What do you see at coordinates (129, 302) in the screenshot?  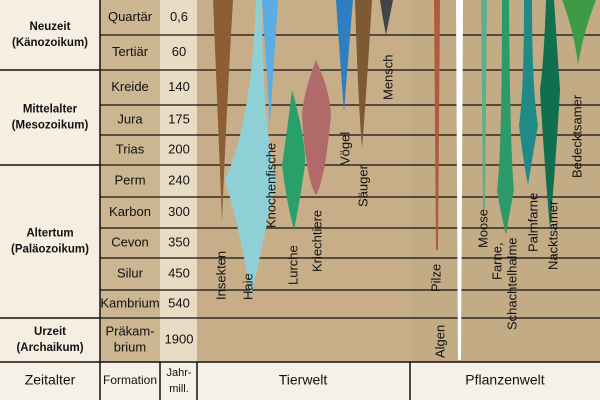 I see `formation-name: Kambrium` at bounding box center [129, 302].